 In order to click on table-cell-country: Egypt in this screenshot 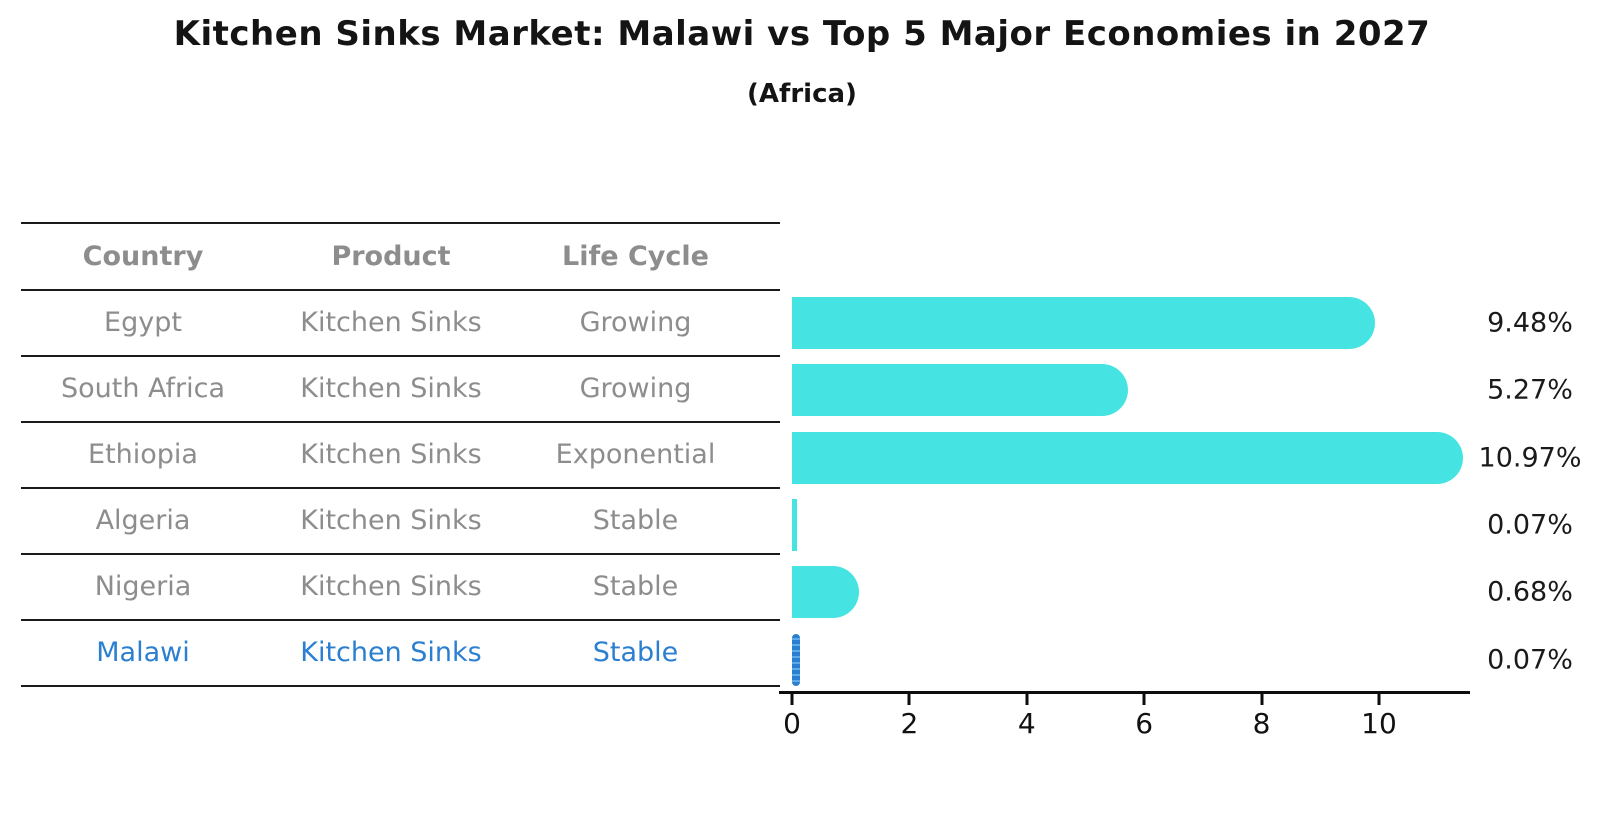, I will do `click(143, 322)`.